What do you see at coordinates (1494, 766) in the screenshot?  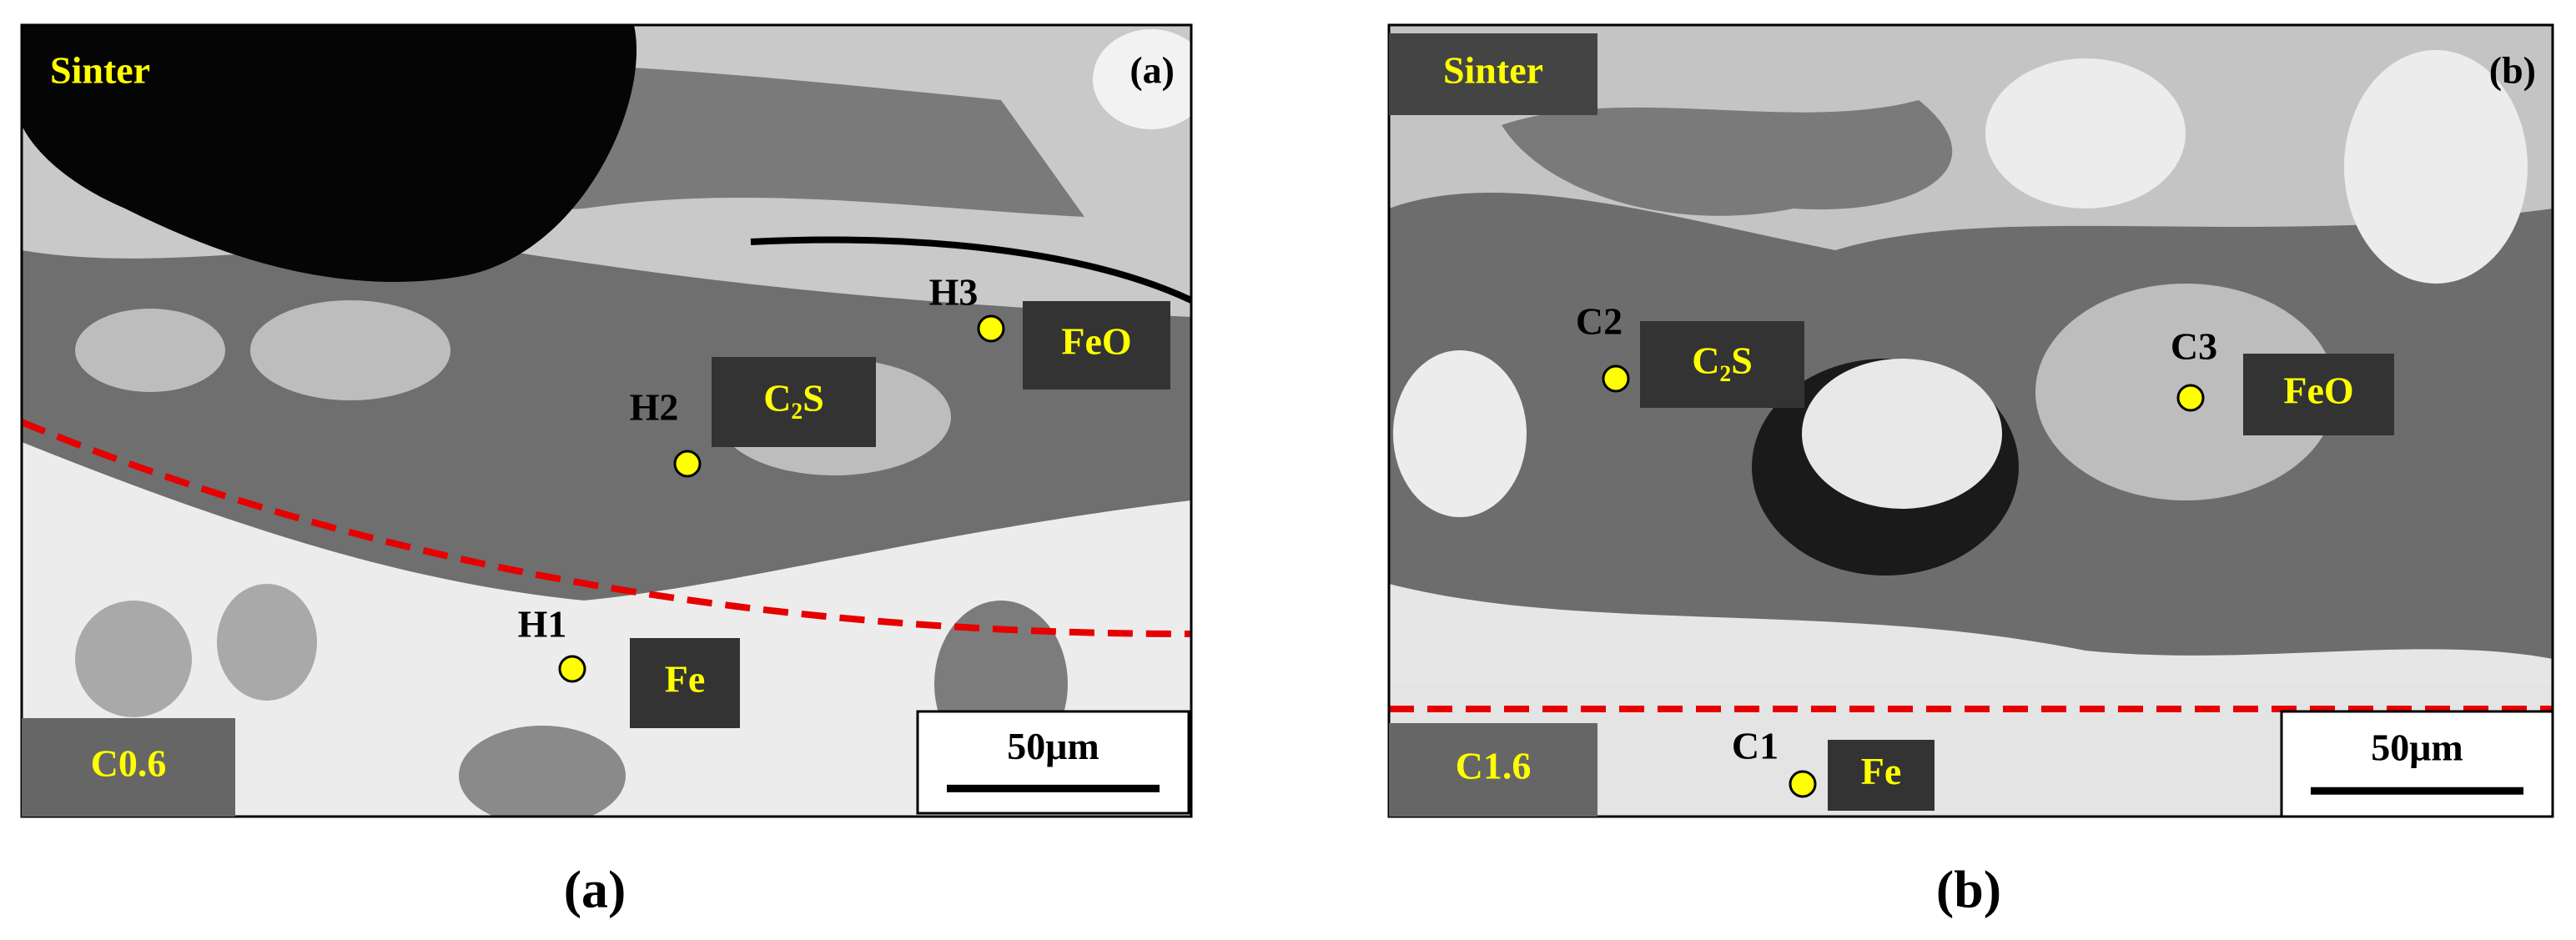 I see `sample-label: C1.6` at bounding box center [1494, 766].